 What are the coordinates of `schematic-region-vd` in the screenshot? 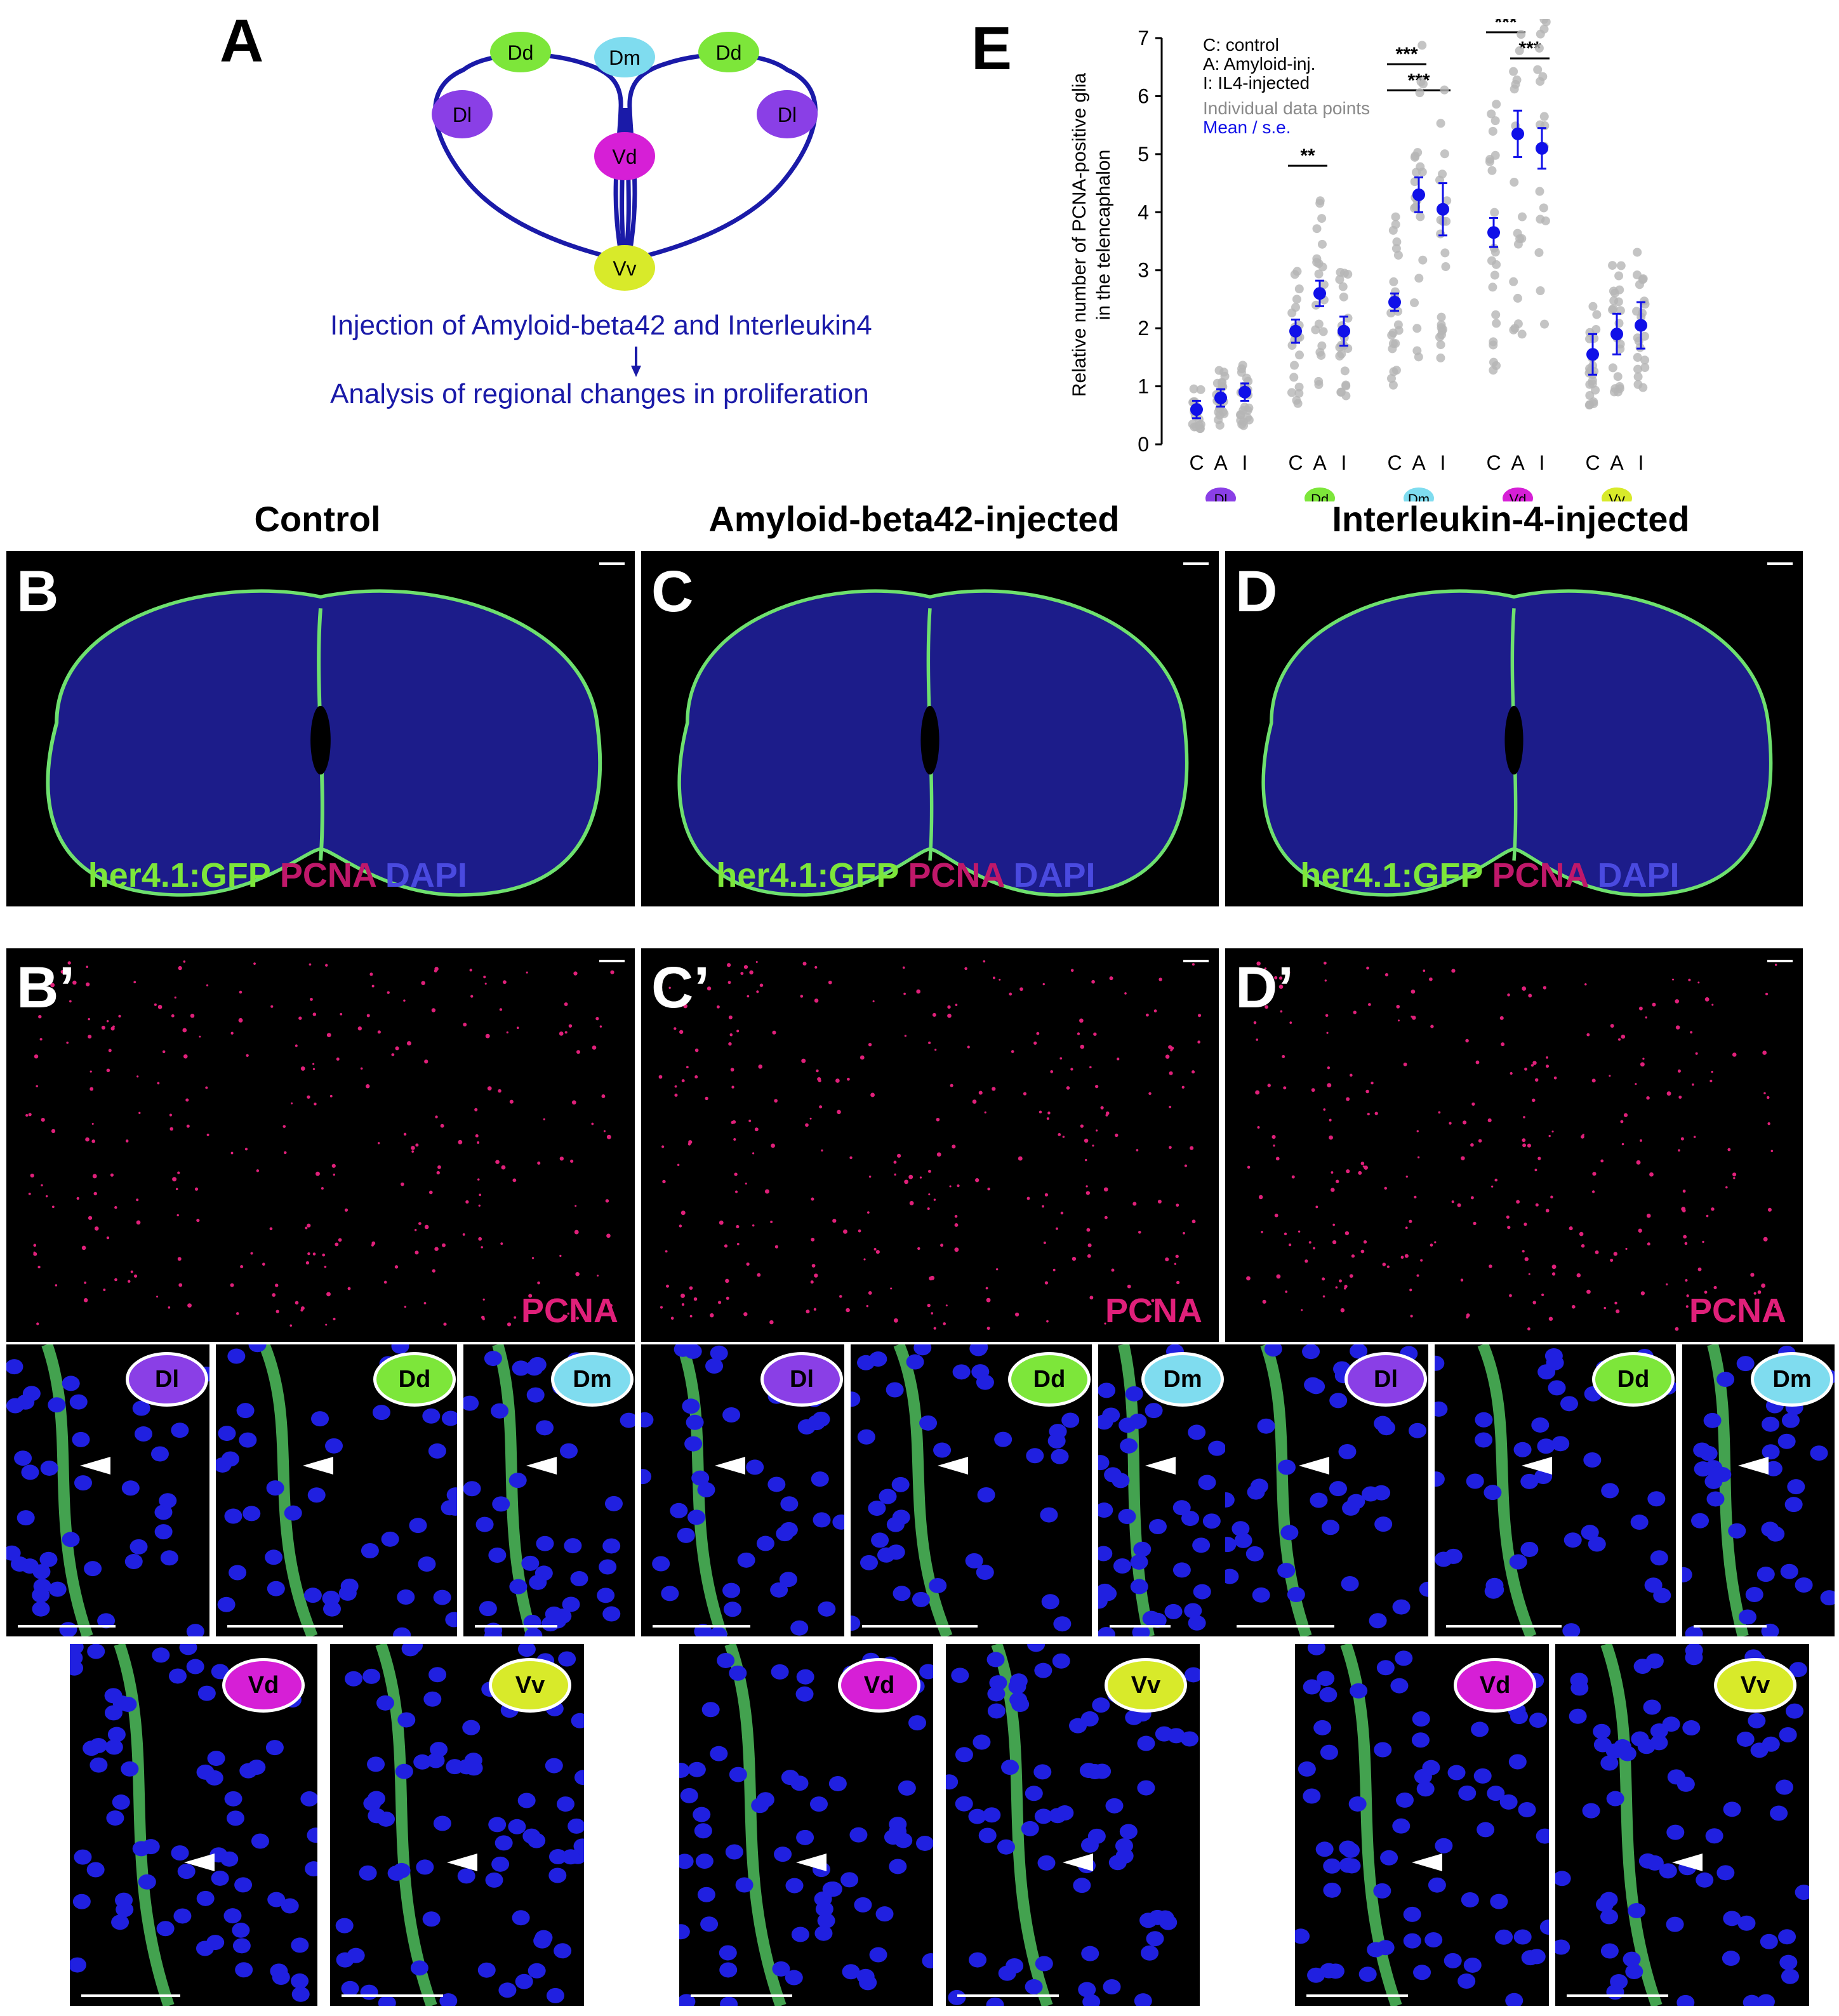 It's located at (624, 156).